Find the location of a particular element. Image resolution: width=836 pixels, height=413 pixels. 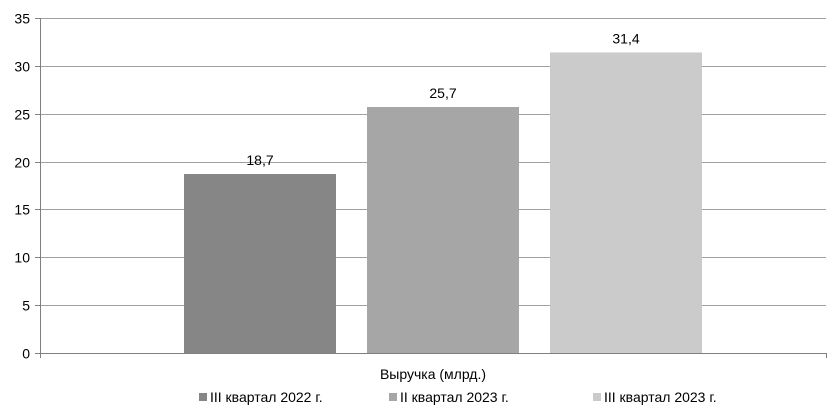

y-tick-label: 35 is located at coordinates (22, 19).